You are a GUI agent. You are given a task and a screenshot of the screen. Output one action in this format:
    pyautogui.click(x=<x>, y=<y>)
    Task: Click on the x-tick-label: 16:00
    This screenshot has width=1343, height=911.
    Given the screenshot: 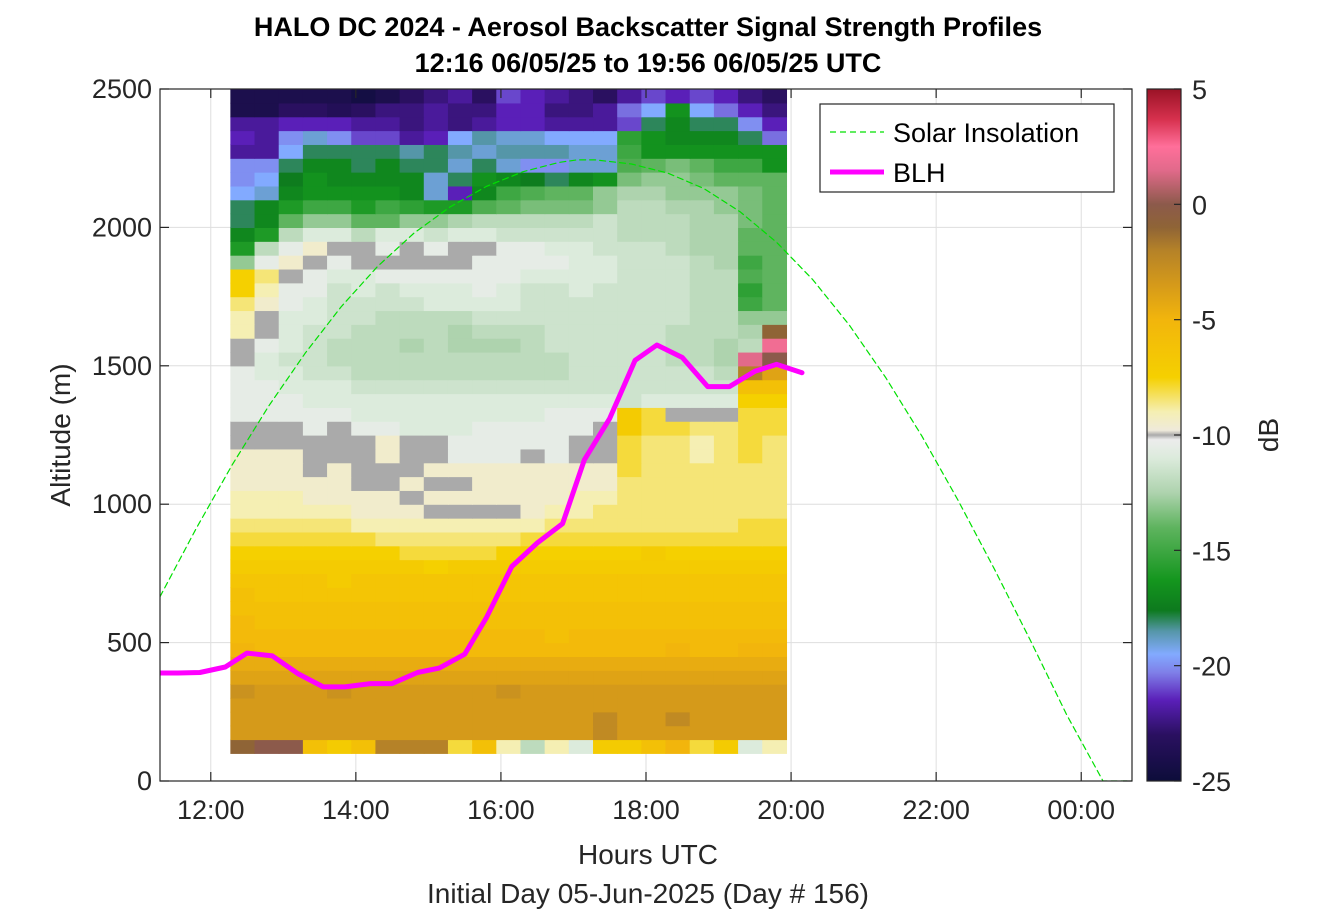 What is the action you would take?
    pyautogui.click(x=501, y=810)
    